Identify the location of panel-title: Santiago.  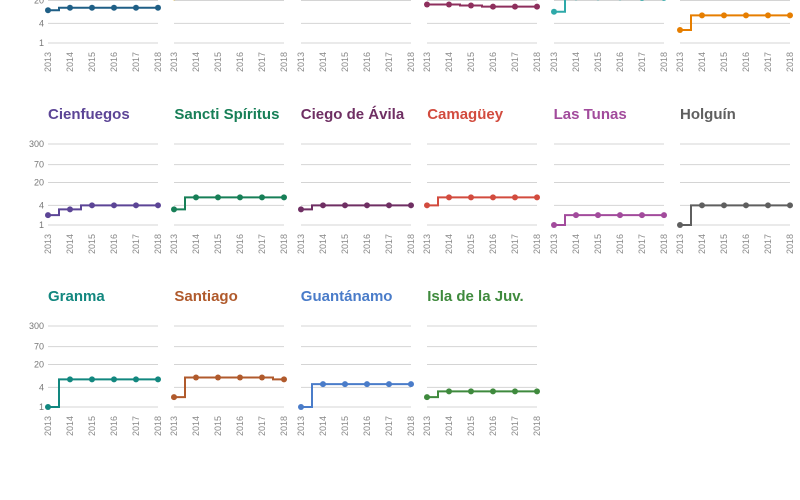
(206, 296).